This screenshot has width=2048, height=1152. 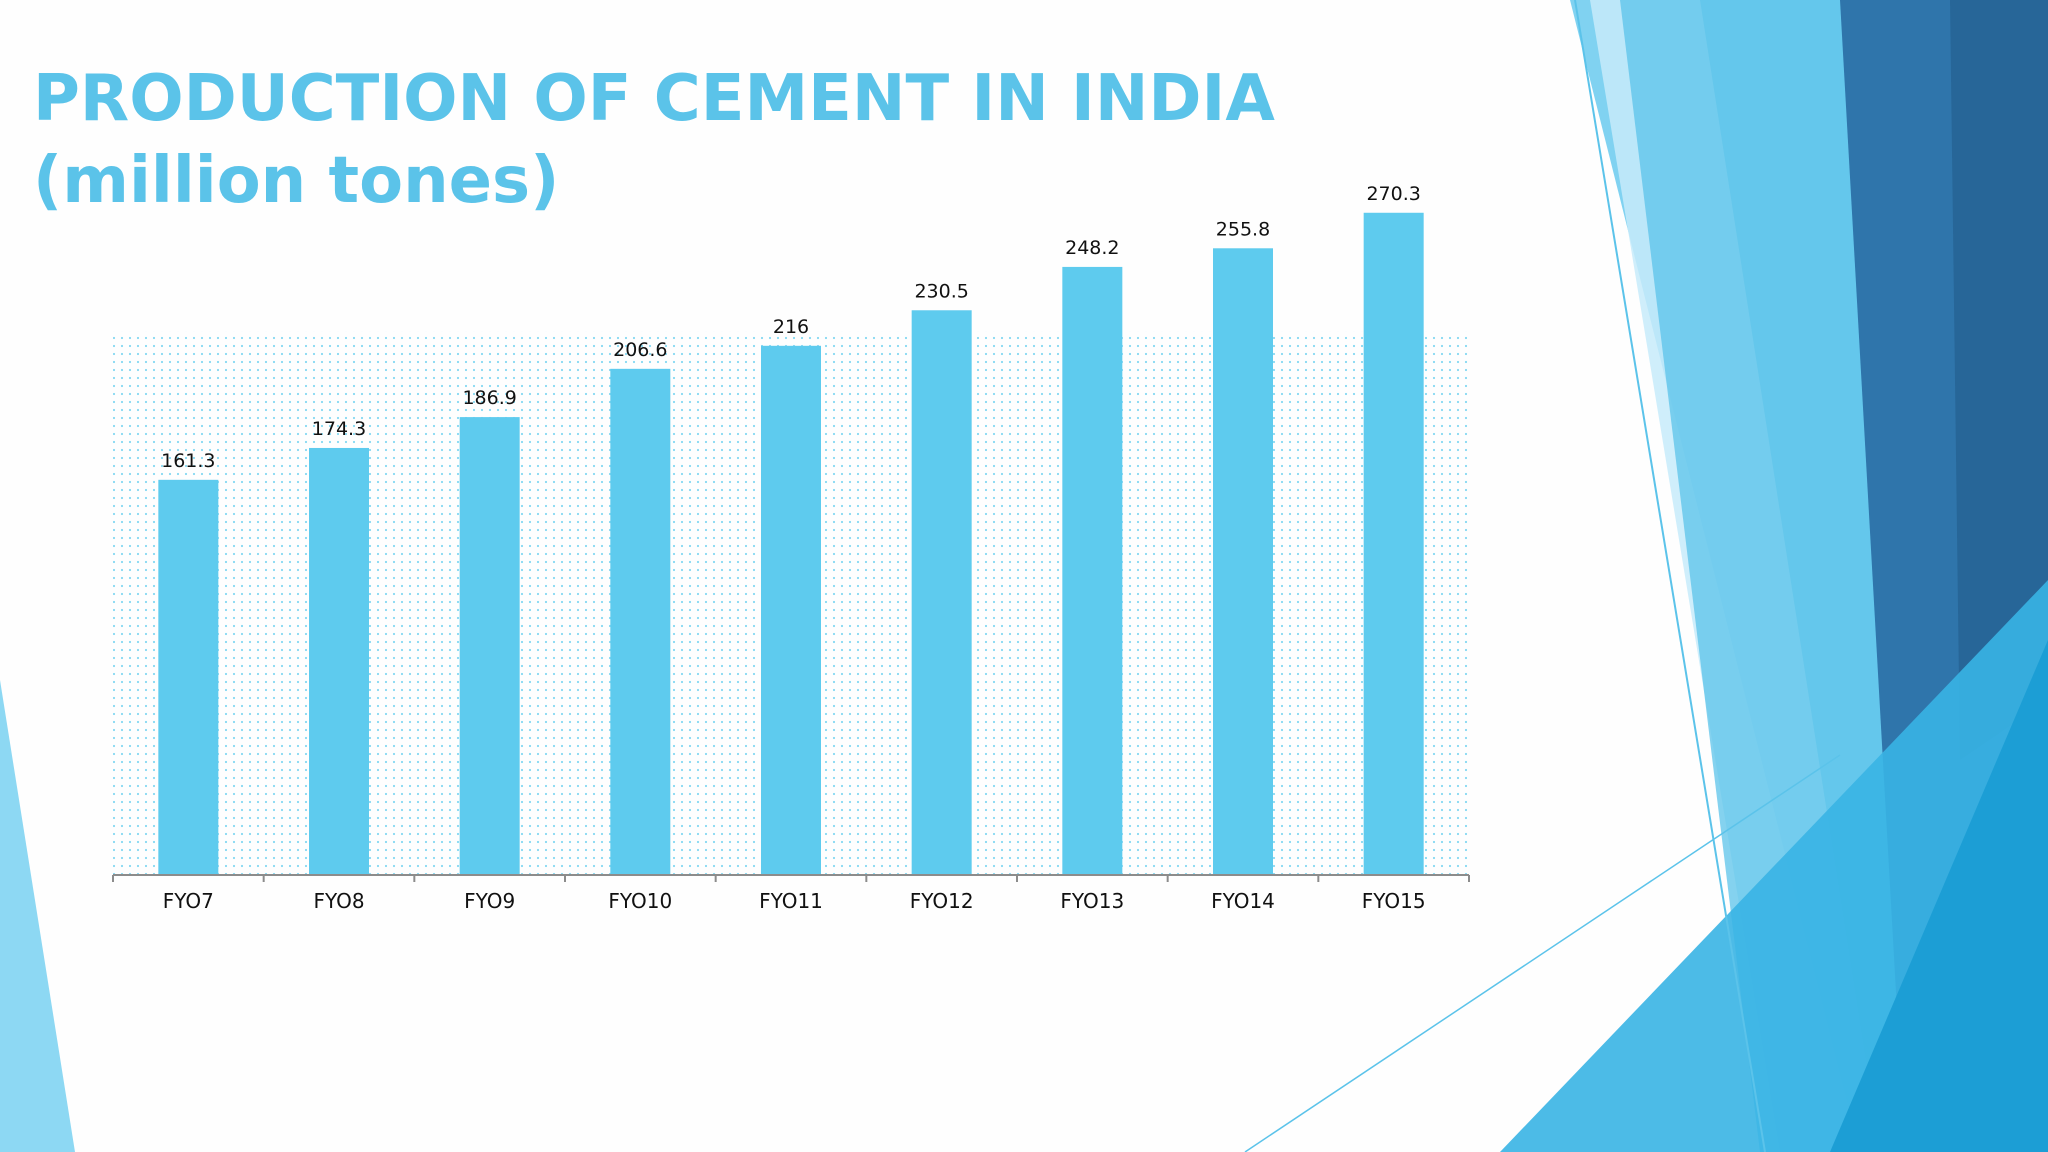 What do you see at coordinates (188, 901) in the screenshot?
I see `x-tick-label-fyo7: FYO7` at bounding box center [188, 901].